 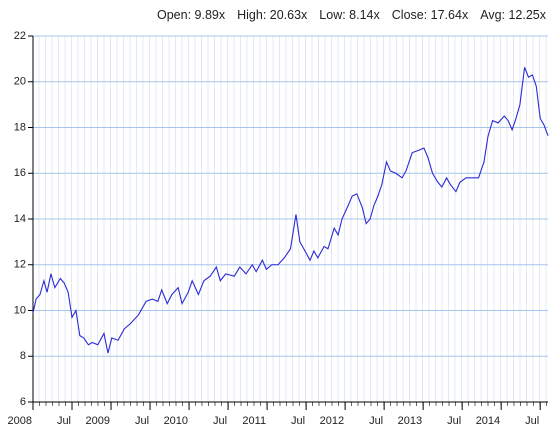 What do you see at coordinates (20, 127) in the screenshot?
I see `y-tick-label: 18` at bounding box center [20, 127].